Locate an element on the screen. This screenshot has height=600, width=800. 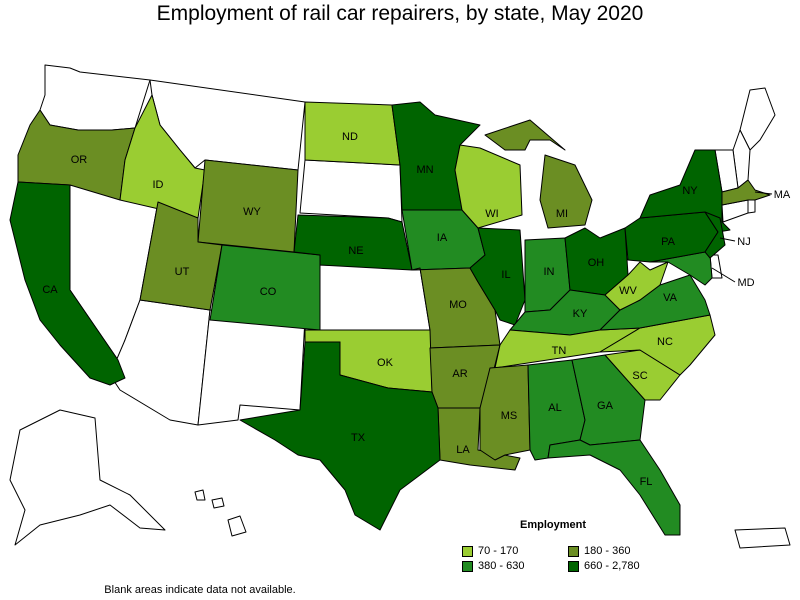
state-nj is located at coordinates (715, 235).